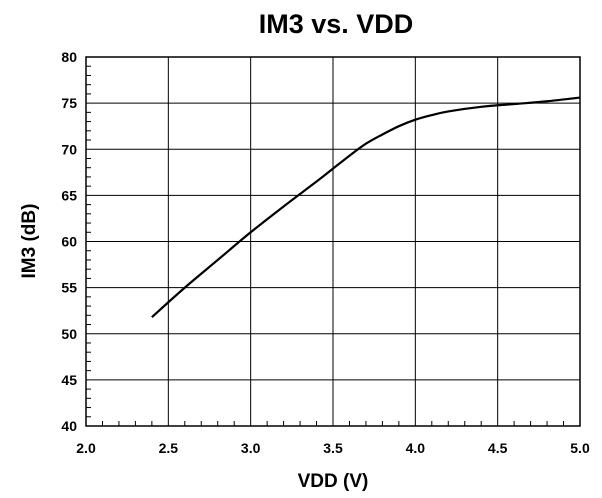 The image size is (602, 498). I want to click on y-tick-label: 60, so click(69, 242).